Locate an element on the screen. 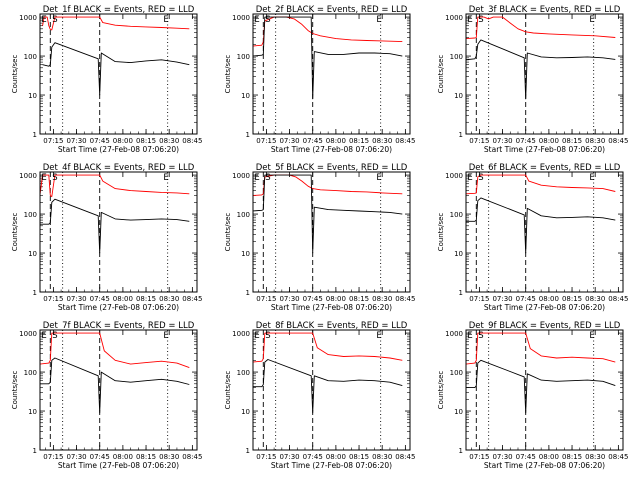 This screenshot has width=640, height=480. chart-title: Det_3f BLACK = Events, RED = LLD is located at coordinates (545, 10).